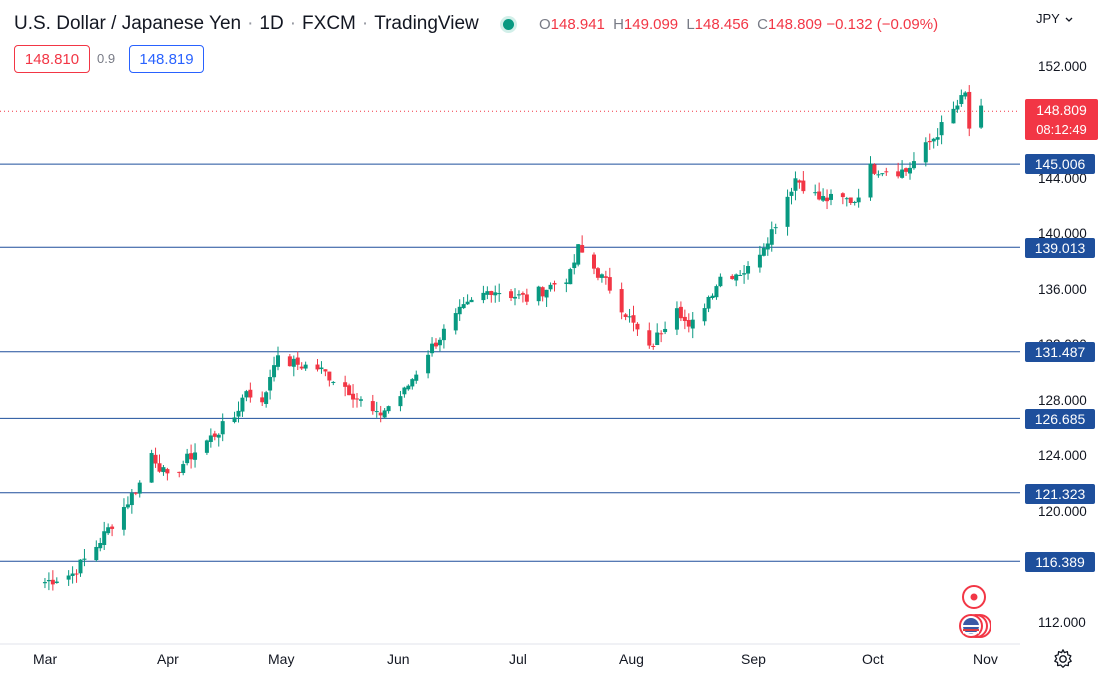 Image resolution: width=1107 pixels, height=680 pixels. What do you see at coordinates (1060, 562) in the screenshot?
I see `horizontal-line-label: 116.389` at bounding box center [1060, 562].